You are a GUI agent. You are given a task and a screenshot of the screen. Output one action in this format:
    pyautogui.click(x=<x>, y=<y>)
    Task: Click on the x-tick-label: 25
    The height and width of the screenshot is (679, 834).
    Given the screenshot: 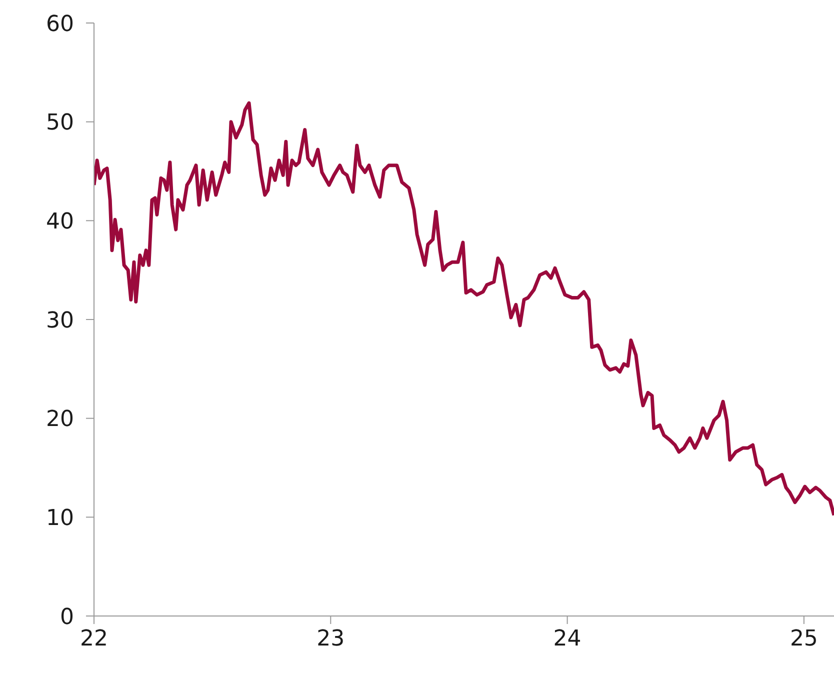 What is the action you would take?
    pyautogui.click(x=804, y=639)
    